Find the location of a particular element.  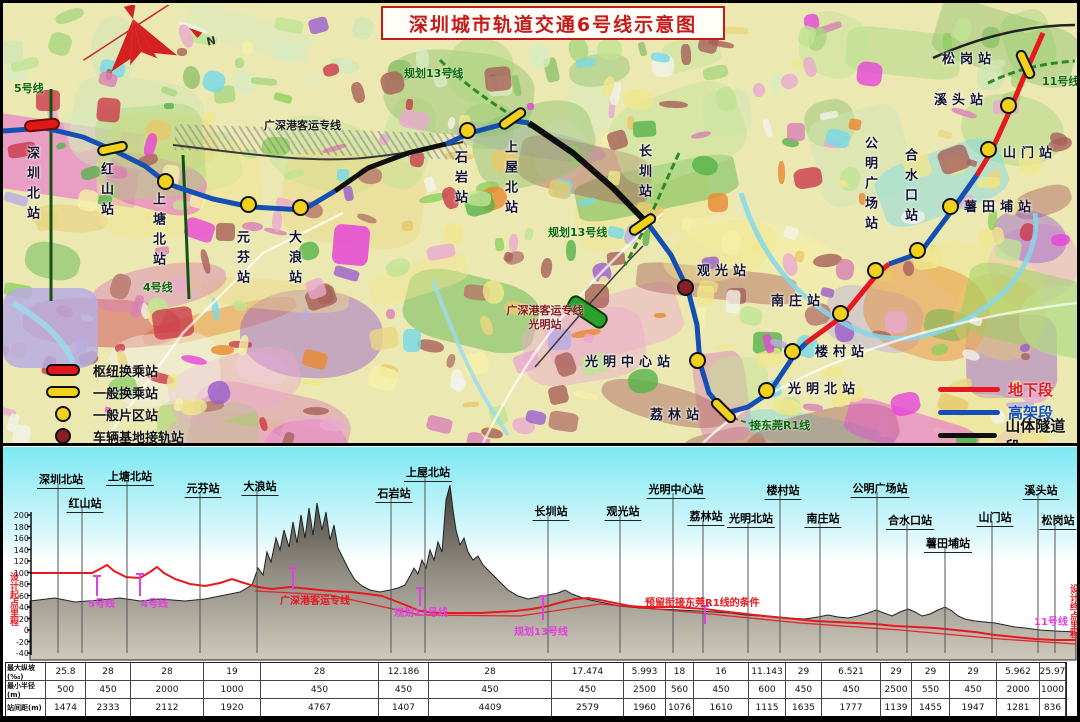

hsr-guangming-label-line1: 广深港客运专线 is located at coordinates (545, 310).